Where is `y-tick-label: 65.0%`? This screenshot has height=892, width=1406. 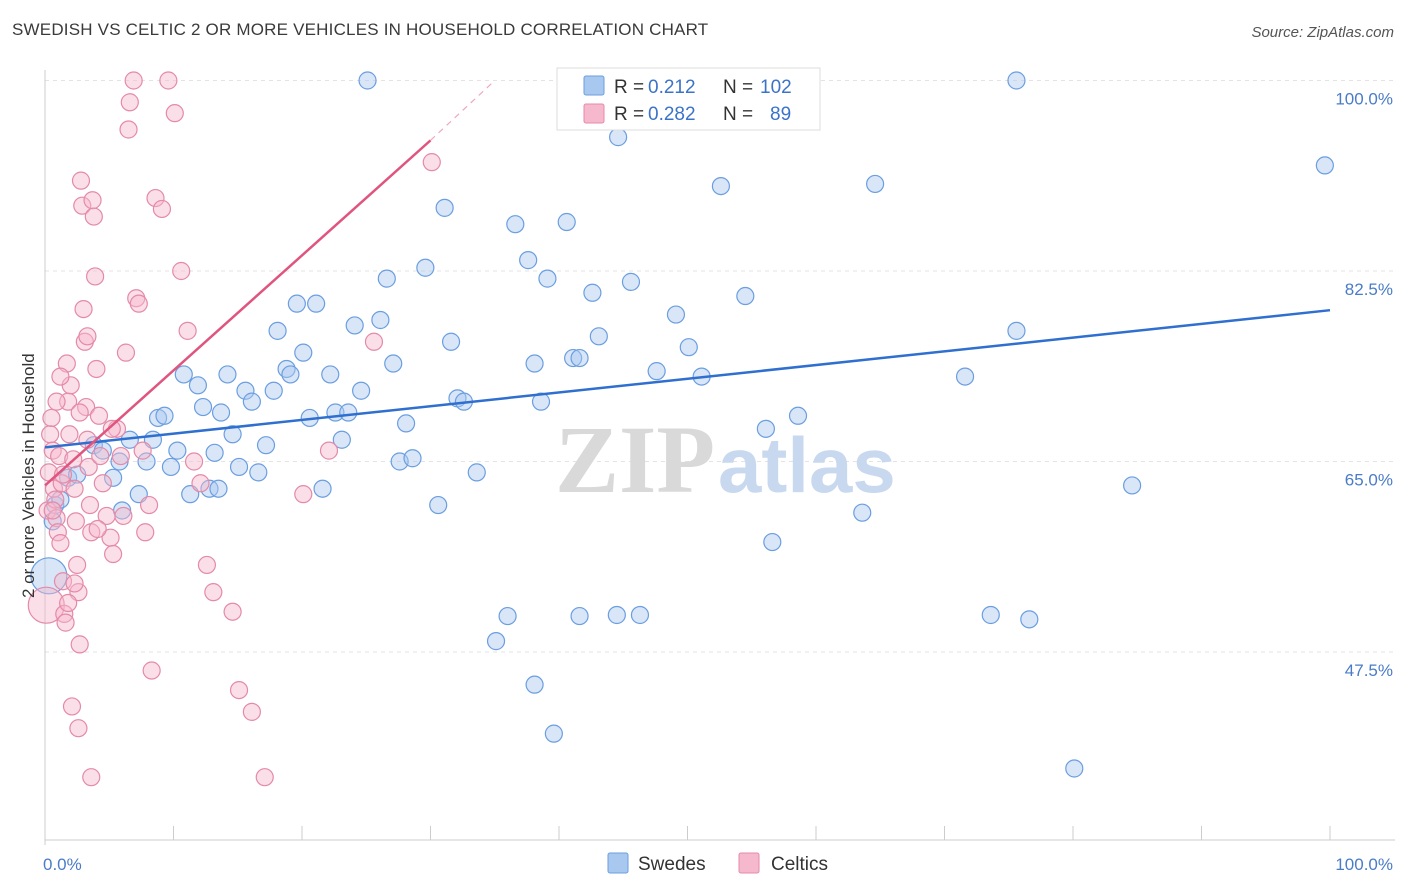
y-tick-label: 65.0% is located at coordinates (1369, 480).